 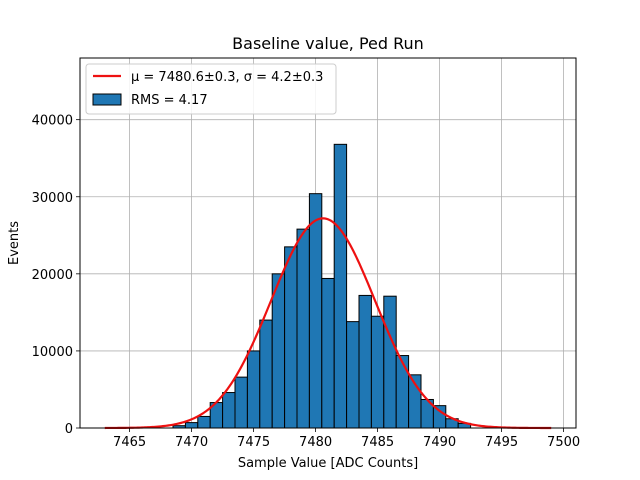 I want to click on legend-box, so click(x=211, y=89).